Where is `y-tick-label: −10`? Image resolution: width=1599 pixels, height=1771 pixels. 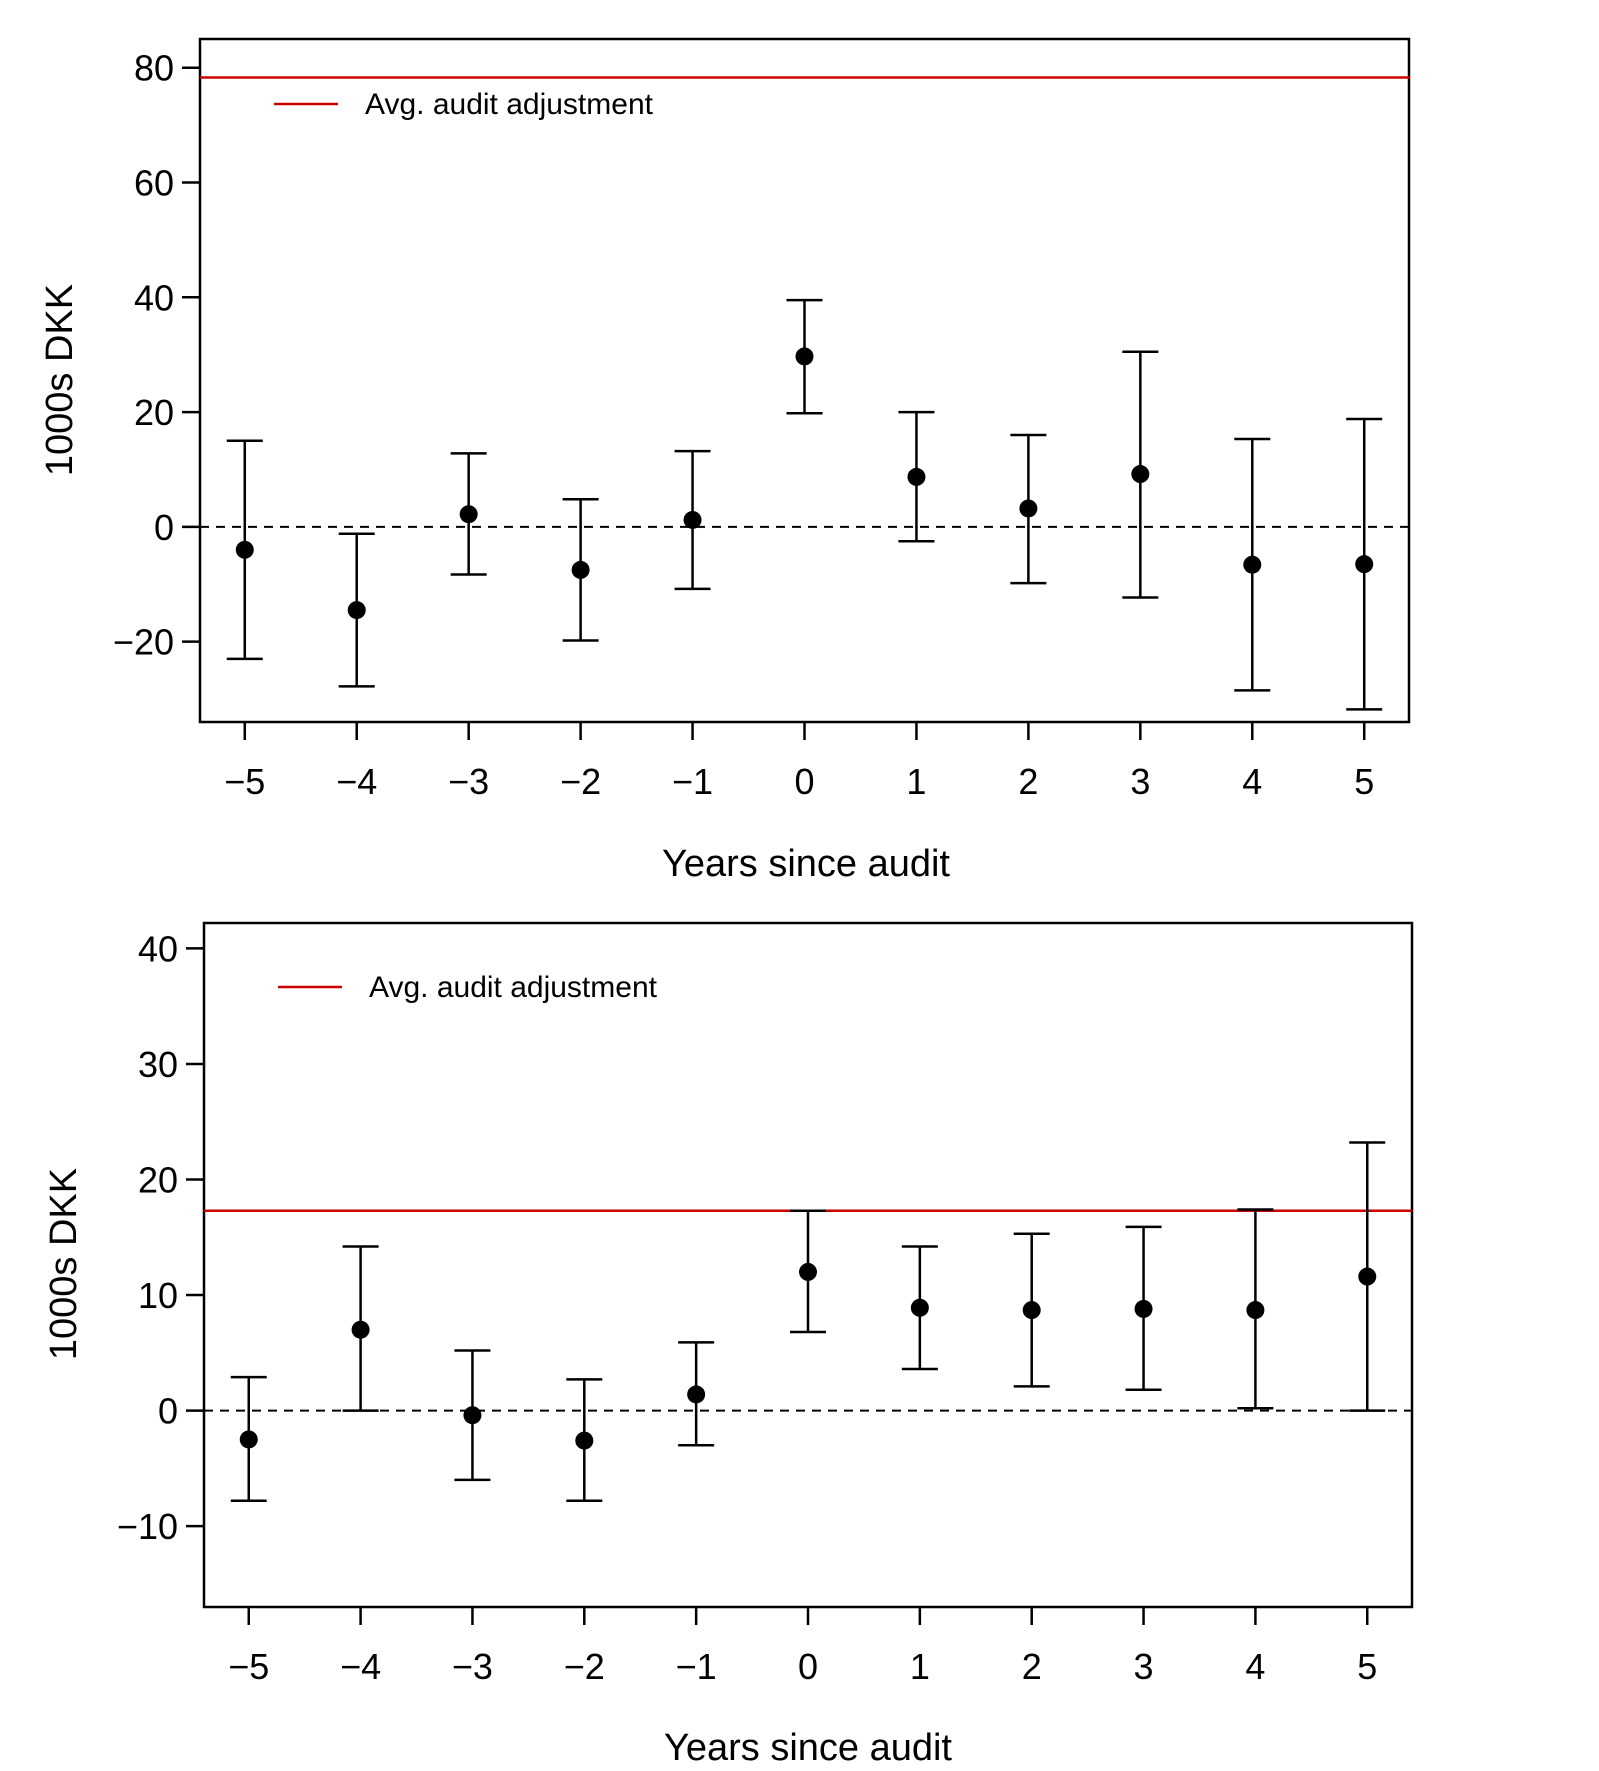 y-tick-label: −10 is located at coordinates (147, 1526).